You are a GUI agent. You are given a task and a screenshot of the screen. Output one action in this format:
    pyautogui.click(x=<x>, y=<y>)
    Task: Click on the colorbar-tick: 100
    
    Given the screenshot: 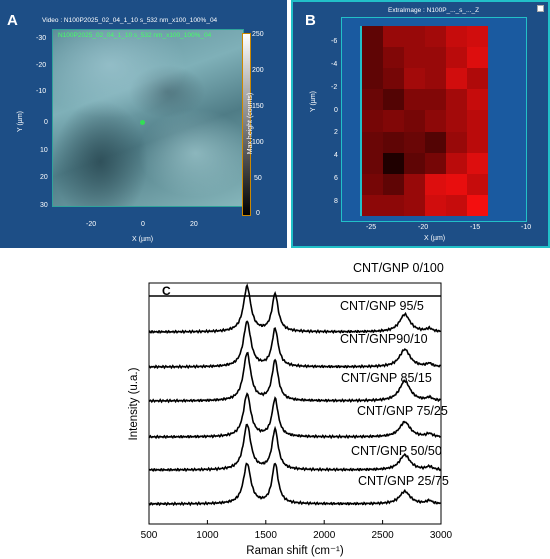 What is the action you would take?
    pyautogui.click(x=258, y=142)
    